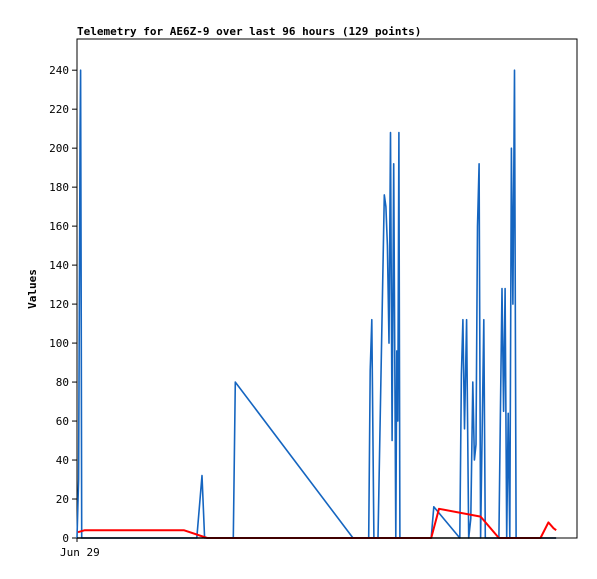 The height and width of the screenshot is (579, 597). I want to click on y-tick-label: 20, so click(62, 499).